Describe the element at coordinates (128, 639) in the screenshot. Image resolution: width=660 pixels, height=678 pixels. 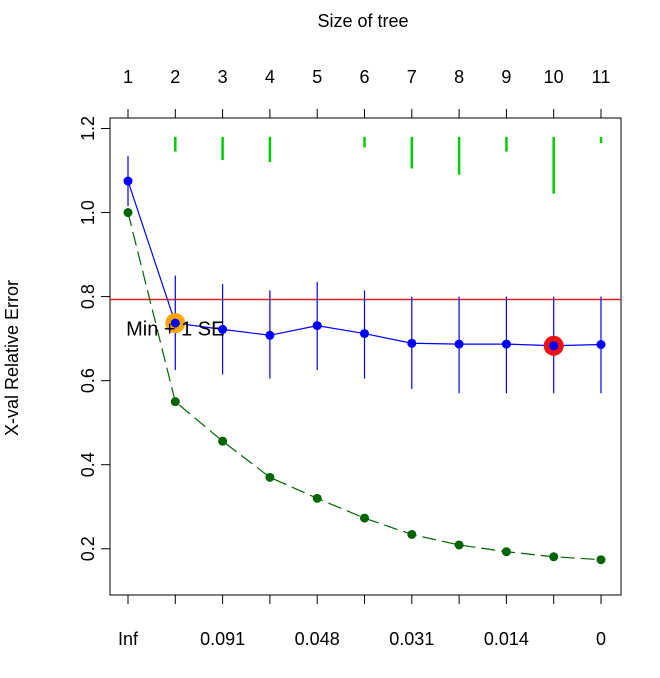
I see `bottom-tick-label: Inf` at that location.